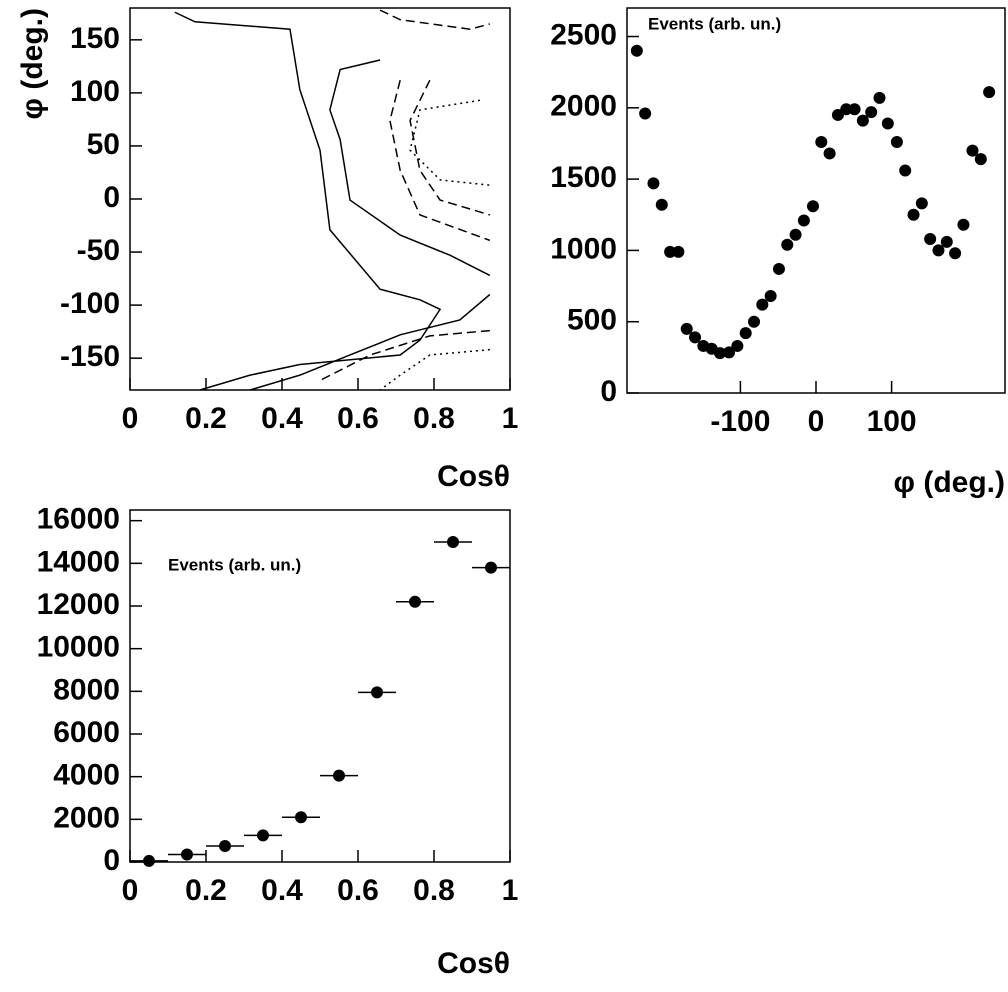 The height and width of the screenshot is (992, 1008). I want to click on y-tick-label: 50, so click(103, 144).